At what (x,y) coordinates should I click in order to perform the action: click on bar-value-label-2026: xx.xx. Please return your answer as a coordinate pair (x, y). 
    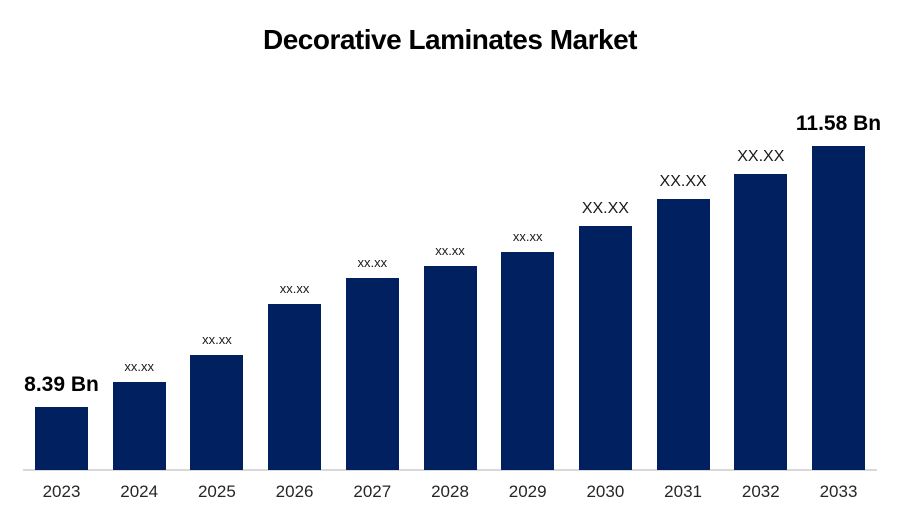
    Looking at the image, I should click on (294, 288).